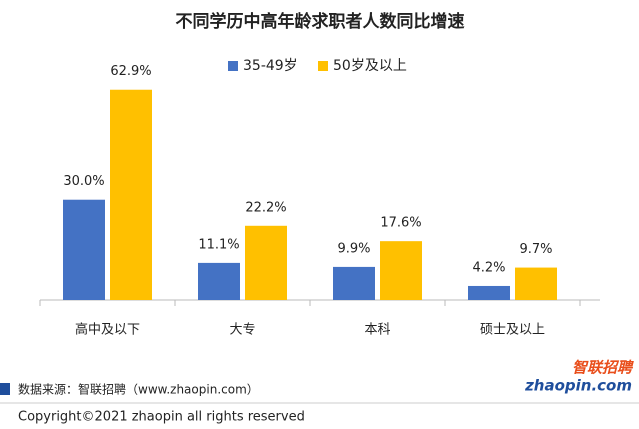 The height and width of the screenshot is (429, 639). I want to click on value-label: 17.6%, so click(400, 223).